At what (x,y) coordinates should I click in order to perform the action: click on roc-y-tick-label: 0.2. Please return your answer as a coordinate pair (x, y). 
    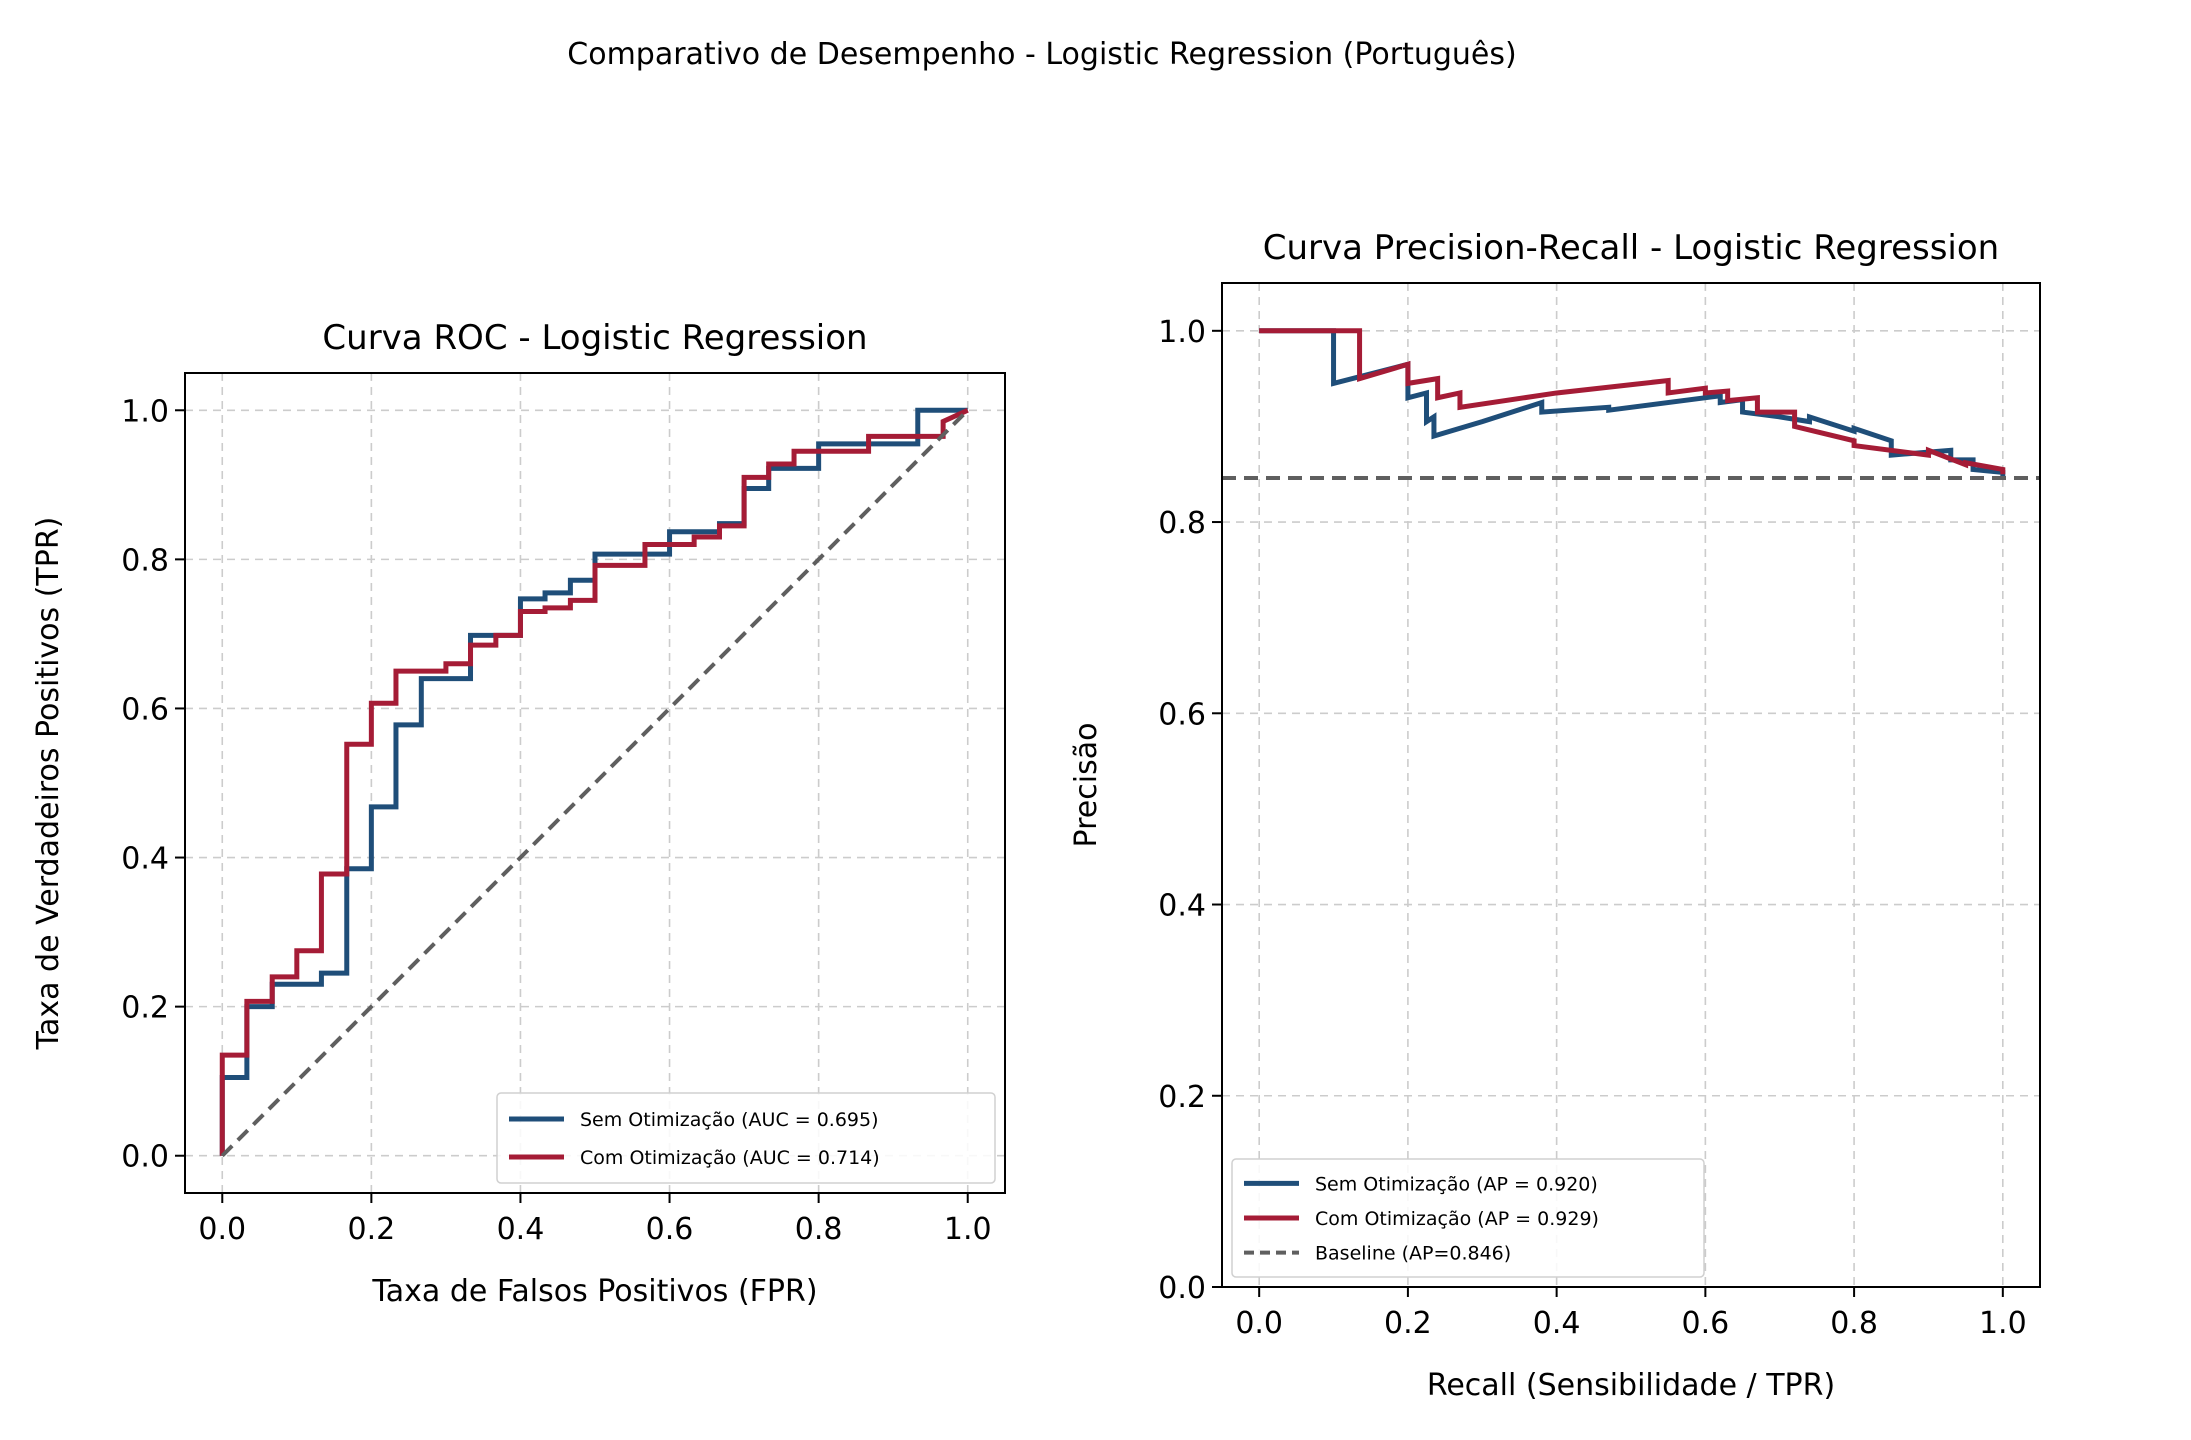
    Looking at the image, I should click on (145, 1008).